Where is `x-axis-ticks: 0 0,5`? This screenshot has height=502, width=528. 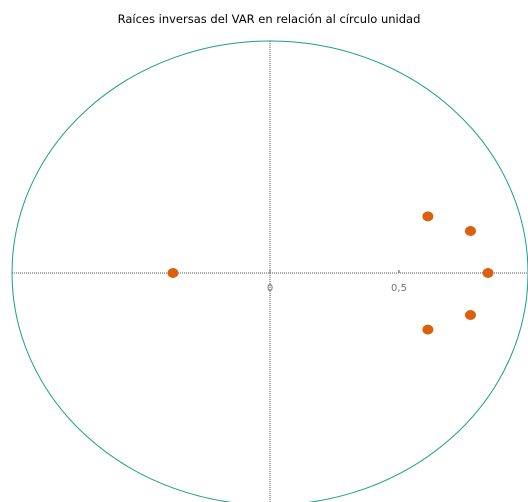
x-axis-ticks: 0 0,5 is located at coordinates (337, 282).